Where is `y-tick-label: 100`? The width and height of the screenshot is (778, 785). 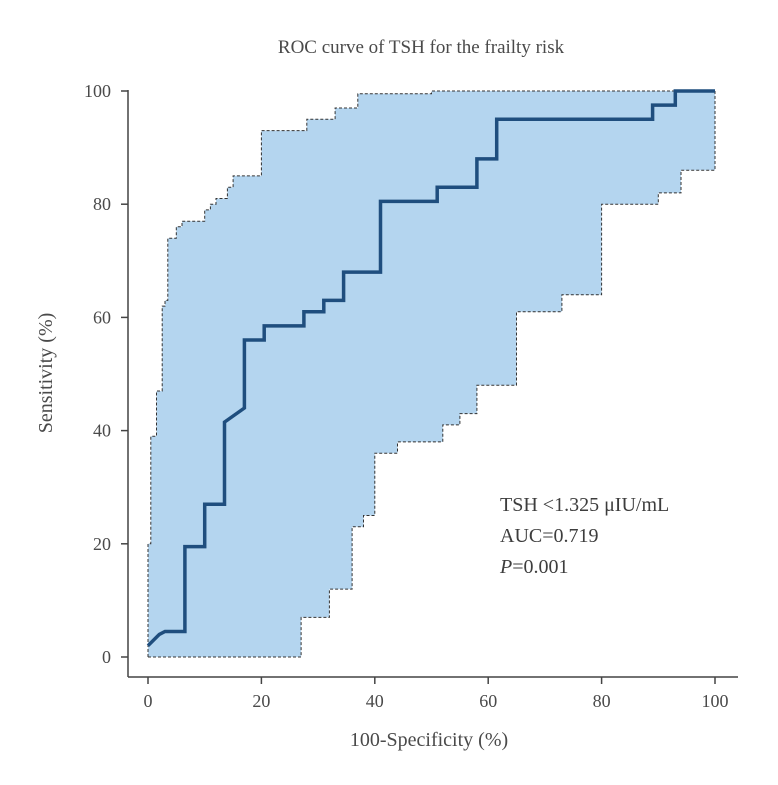
y-tick-label: 100 is located at coordinates (97, 91).